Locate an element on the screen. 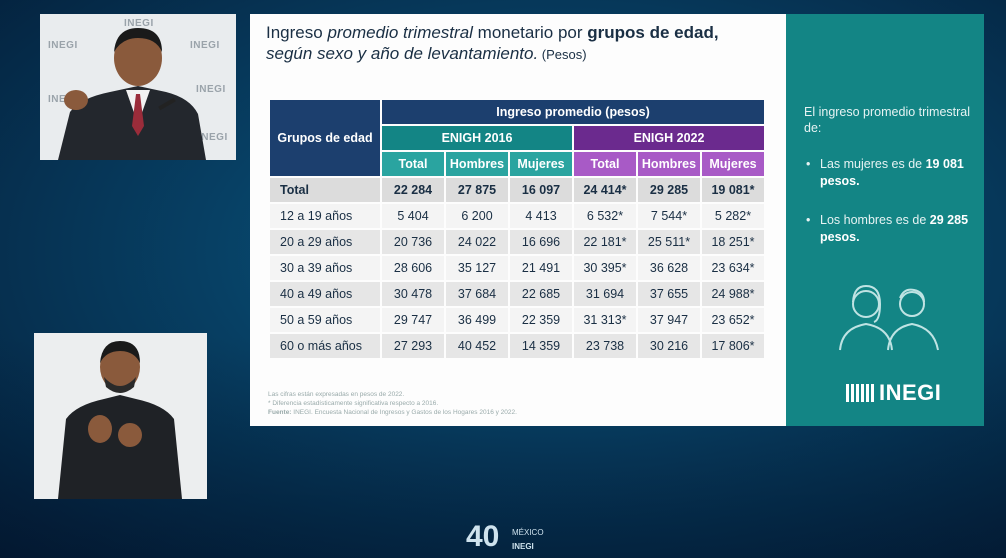  header-enigh-2022: ENIGH 2022 is located at coordinates (669, 138).